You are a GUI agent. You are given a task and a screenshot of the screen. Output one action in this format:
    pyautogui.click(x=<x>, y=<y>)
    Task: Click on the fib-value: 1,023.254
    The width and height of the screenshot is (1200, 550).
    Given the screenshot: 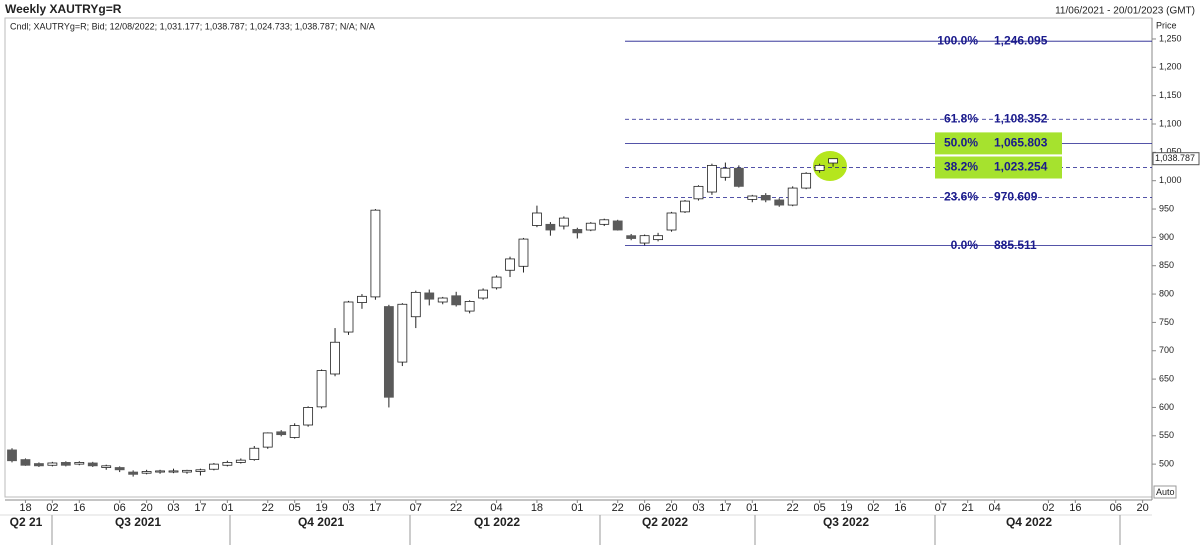 What is the action you would take?
    pyautogui.click(x=1021, y=167)
    